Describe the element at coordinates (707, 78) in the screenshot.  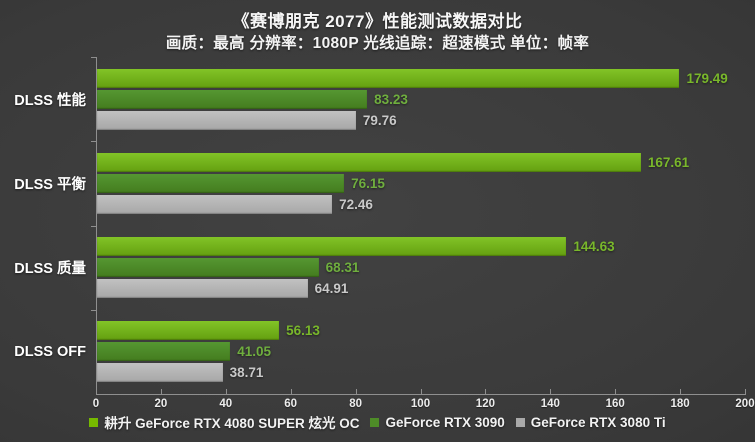
I see `value-label: 179.49` at that location.